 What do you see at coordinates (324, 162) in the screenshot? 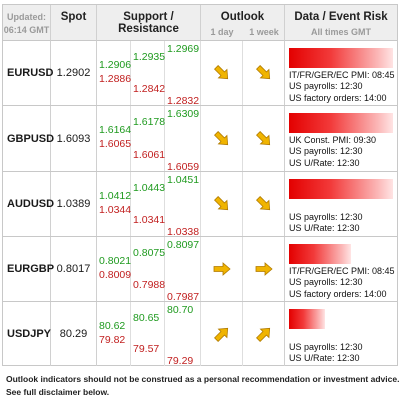
I see `event-item: US U/Rate: 12:30` at bounding box center [324, 162].